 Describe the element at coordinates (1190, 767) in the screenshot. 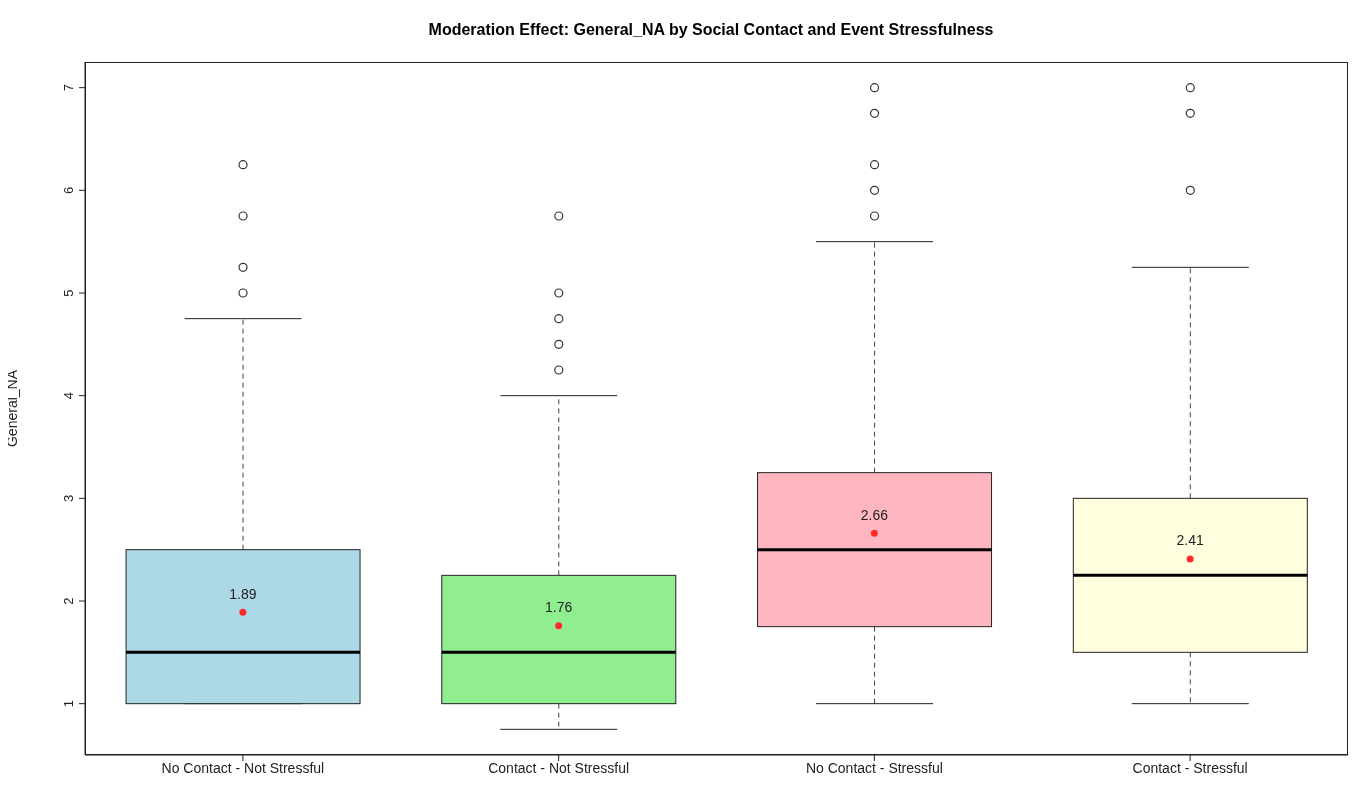

I see `x-tick-label: Contact - Stressful` at that location.